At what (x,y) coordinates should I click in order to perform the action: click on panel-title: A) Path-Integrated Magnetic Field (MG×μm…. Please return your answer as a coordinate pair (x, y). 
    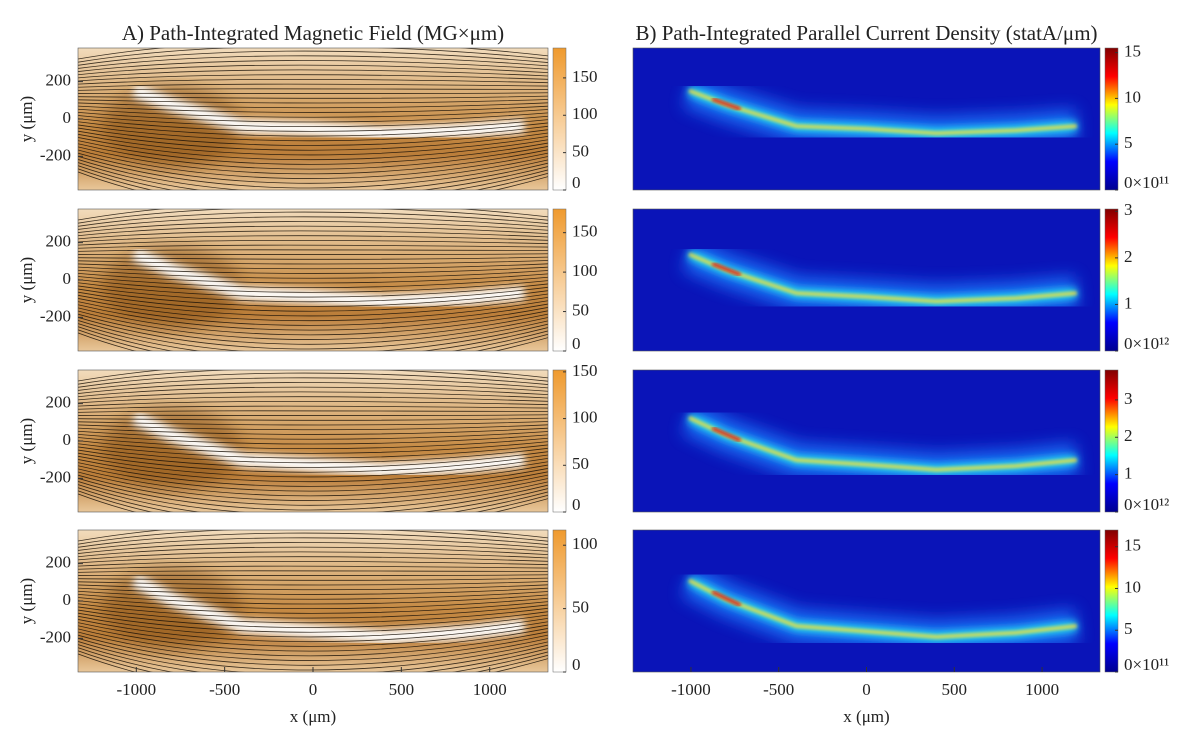
    Looking at the image, I should click on (313, 33).